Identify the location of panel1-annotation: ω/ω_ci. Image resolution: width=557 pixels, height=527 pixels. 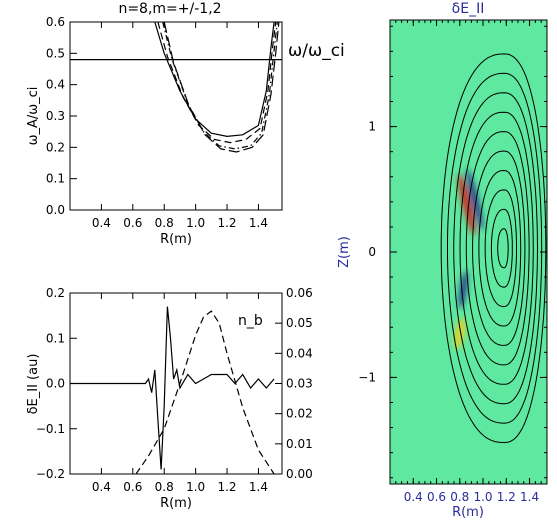
(316, 51).